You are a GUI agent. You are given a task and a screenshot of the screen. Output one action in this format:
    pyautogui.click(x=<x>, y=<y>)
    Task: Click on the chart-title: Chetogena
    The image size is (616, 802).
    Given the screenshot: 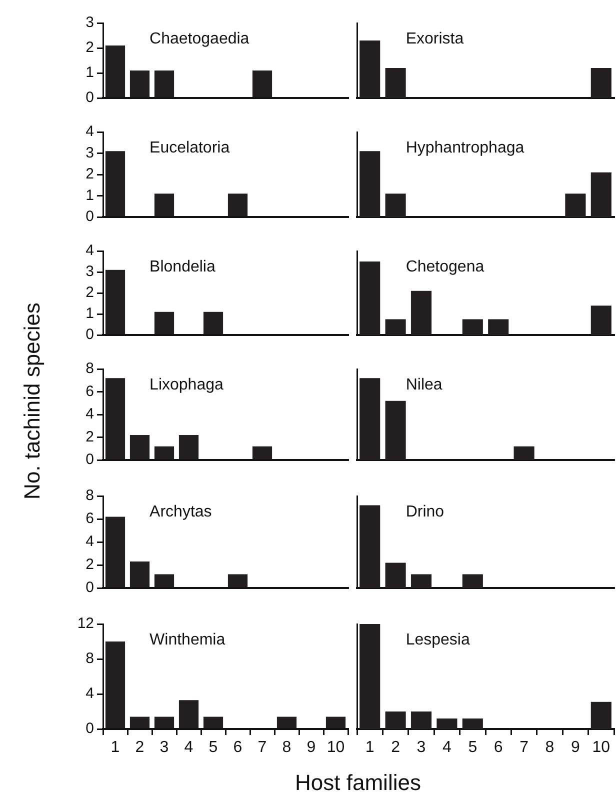 What is the action you would take?
    pyautogui.click(x=445, y=267)
    